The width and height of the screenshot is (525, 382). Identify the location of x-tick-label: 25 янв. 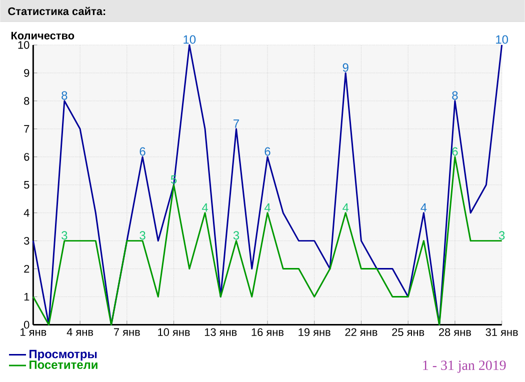
(408, 332).